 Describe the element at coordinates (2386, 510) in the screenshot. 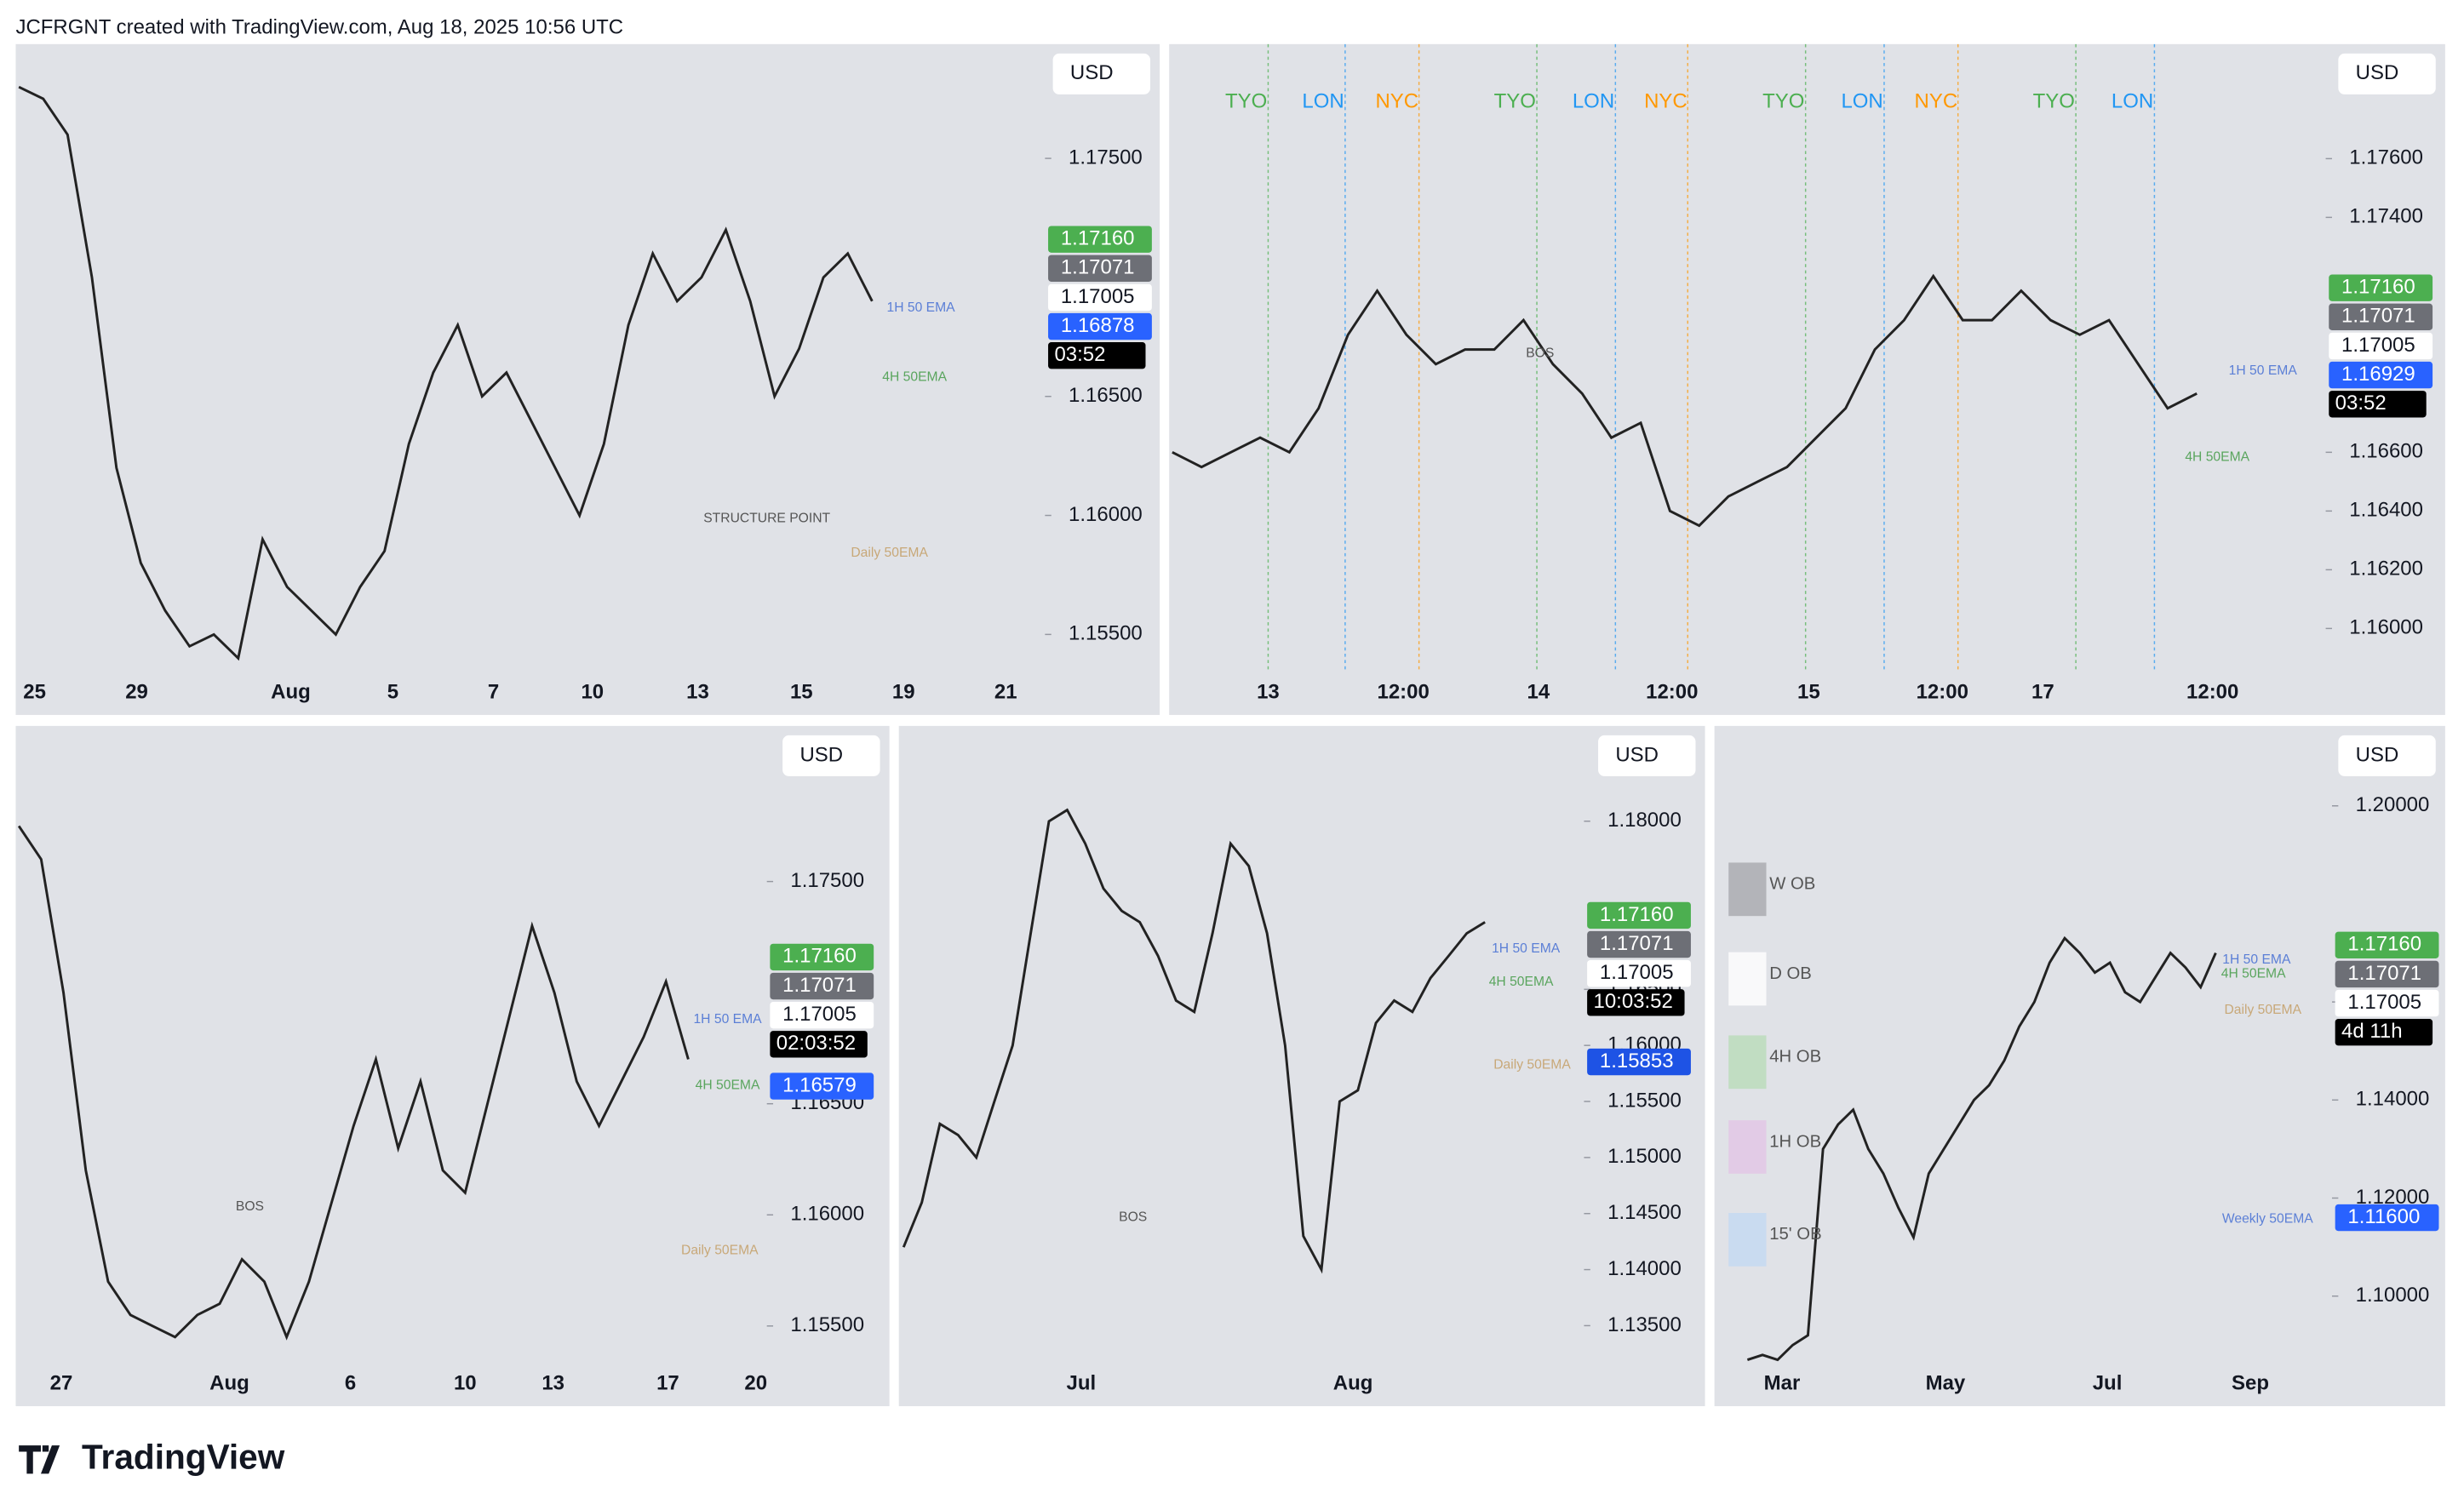

I see `y-tick-label: 1.16400` at that location.